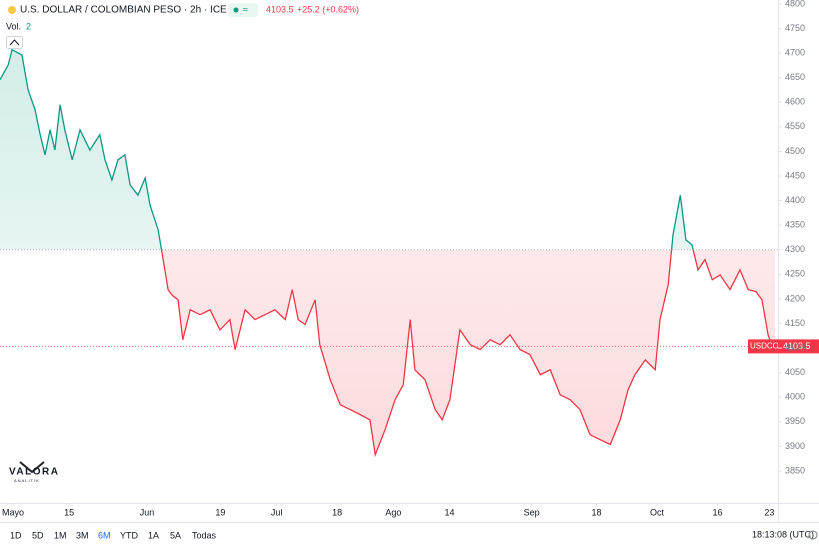 The width and height of the screenshot is (819, 549). I want to click on range-button: YTD, so click(129, 535).